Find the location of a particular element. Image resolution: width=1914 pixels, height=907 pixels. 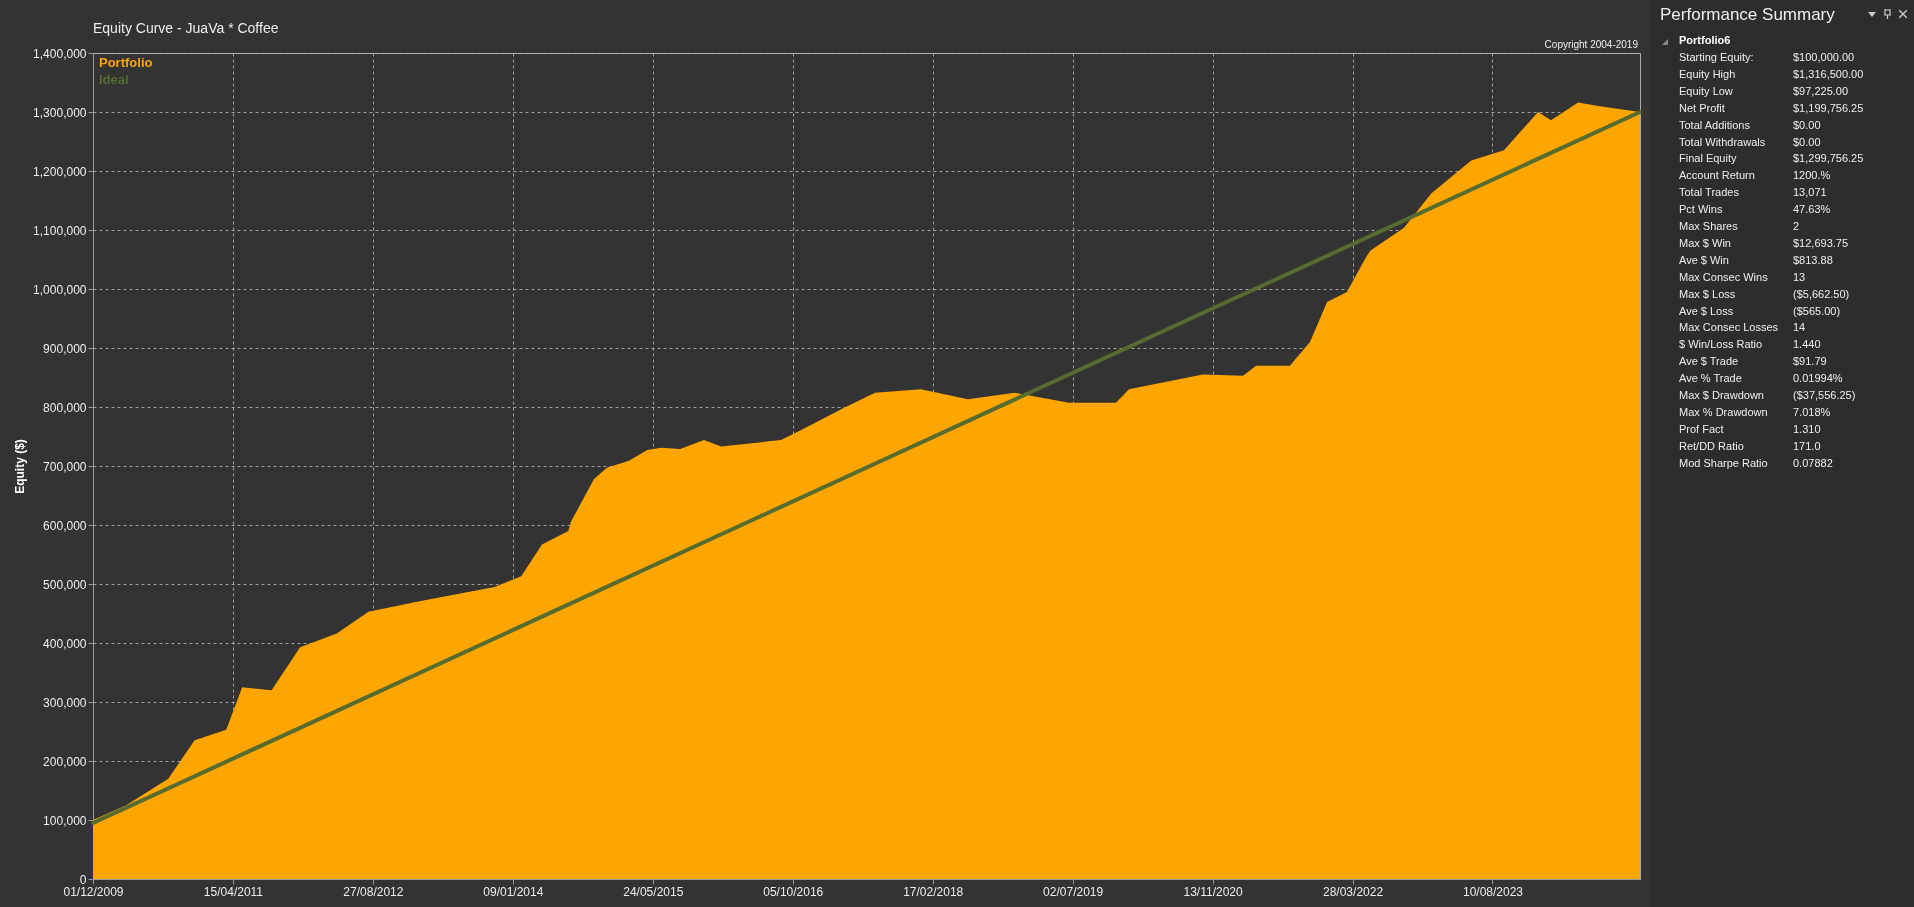

x-tick-label: 01/12/2009 is located at coordinates (93, 891).